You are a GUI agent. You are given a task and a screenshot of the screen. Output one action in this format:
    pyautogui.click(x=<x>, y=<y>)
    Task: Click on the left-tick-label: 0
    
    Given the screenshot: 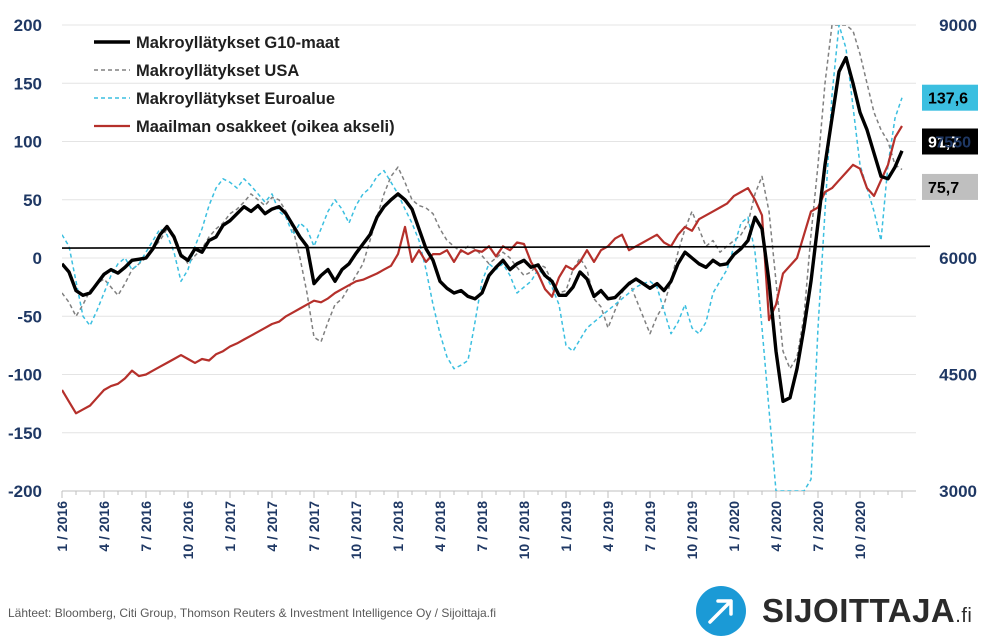 What is the action you would take?
    pyautogui.click(x=37, y=258)
    